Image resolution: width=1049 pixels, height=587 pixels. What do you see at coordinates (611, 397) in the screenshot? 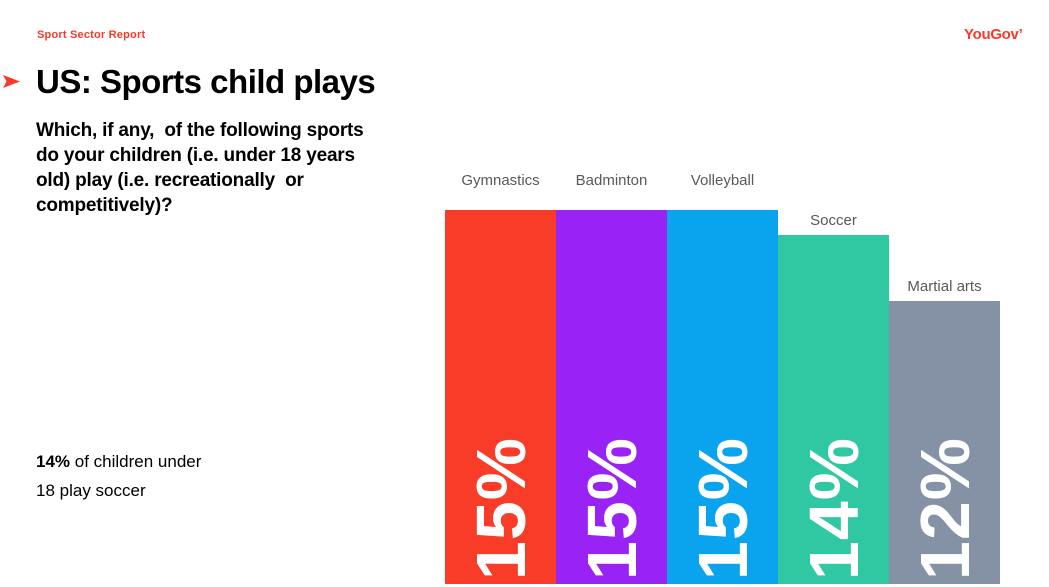
I see `bar-badminton: 15%` at bounding box center [611, 397].